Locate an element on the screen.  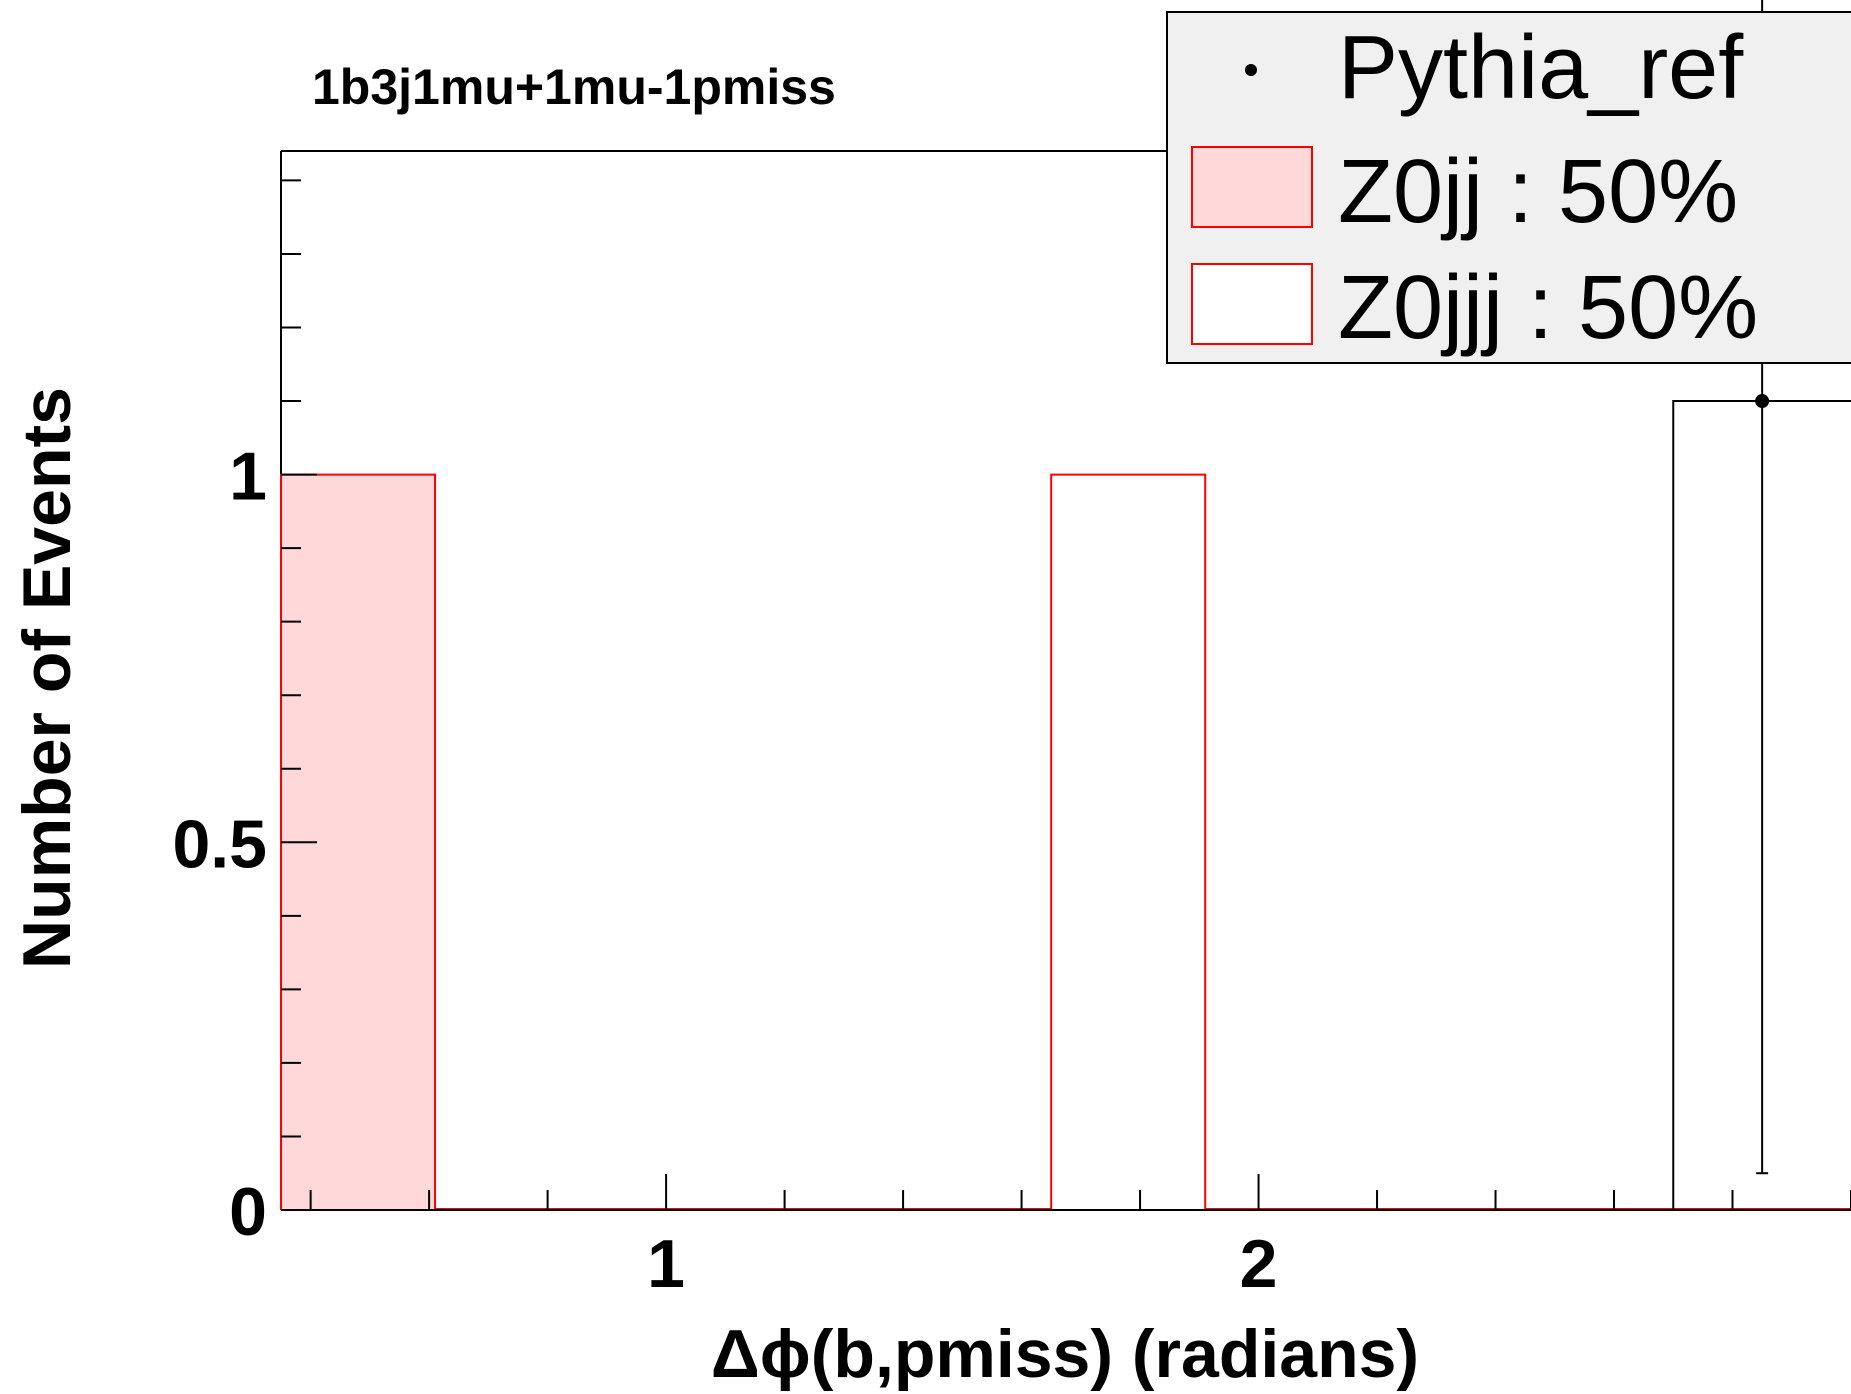
legend-label-pythia-ref: Pythia_ref is located at coordinates (1541, 68).